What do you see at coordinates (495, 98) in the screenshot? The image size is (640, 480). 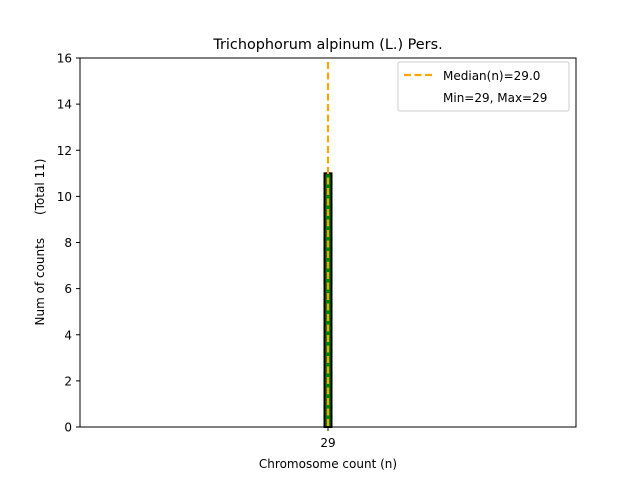 I see `legend-minmax-label: Min=29, Max=29` at bounding box center [495, 98].